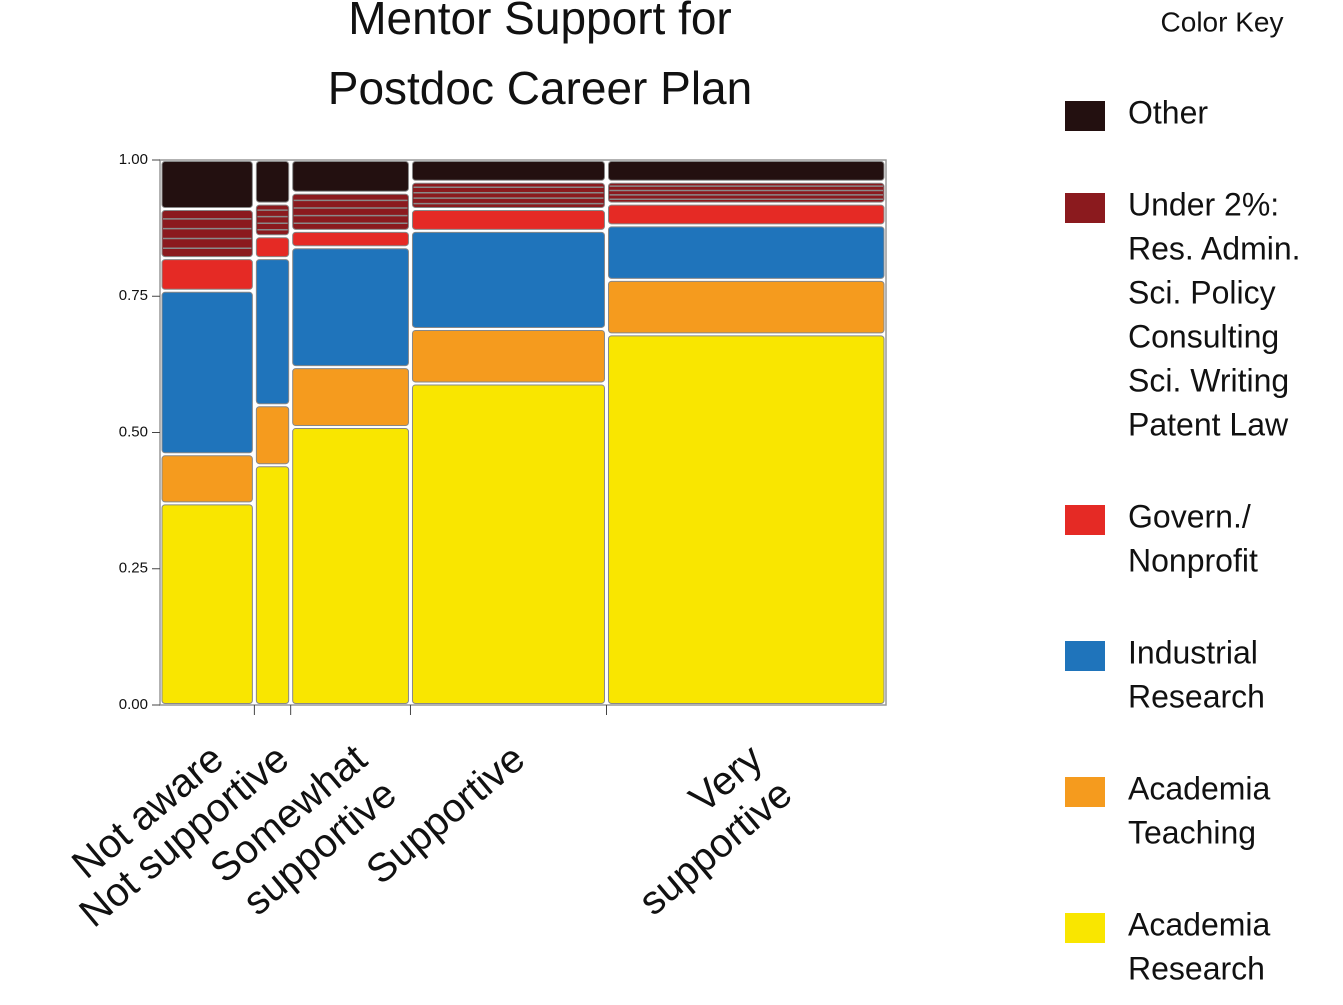 The image size is (1343, 1005). Describe the element at coordinates (133, 431) in the screenshot. I see `y-tick-label: 0.50` at that location.